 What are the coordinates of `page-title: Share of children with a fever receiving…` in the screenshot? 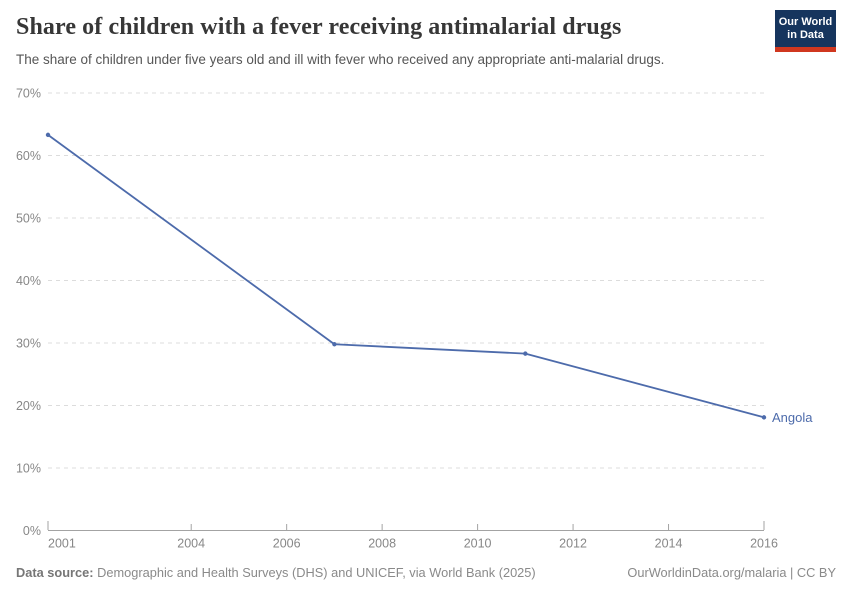 It's located at (319, 27).